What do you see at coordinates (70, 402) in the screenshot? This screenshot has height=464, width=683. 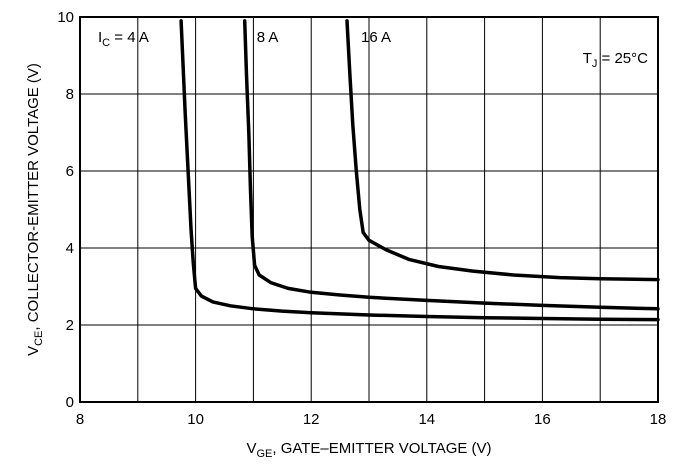 I see `y-tick-label: 0` at bounding box center [70, 402].